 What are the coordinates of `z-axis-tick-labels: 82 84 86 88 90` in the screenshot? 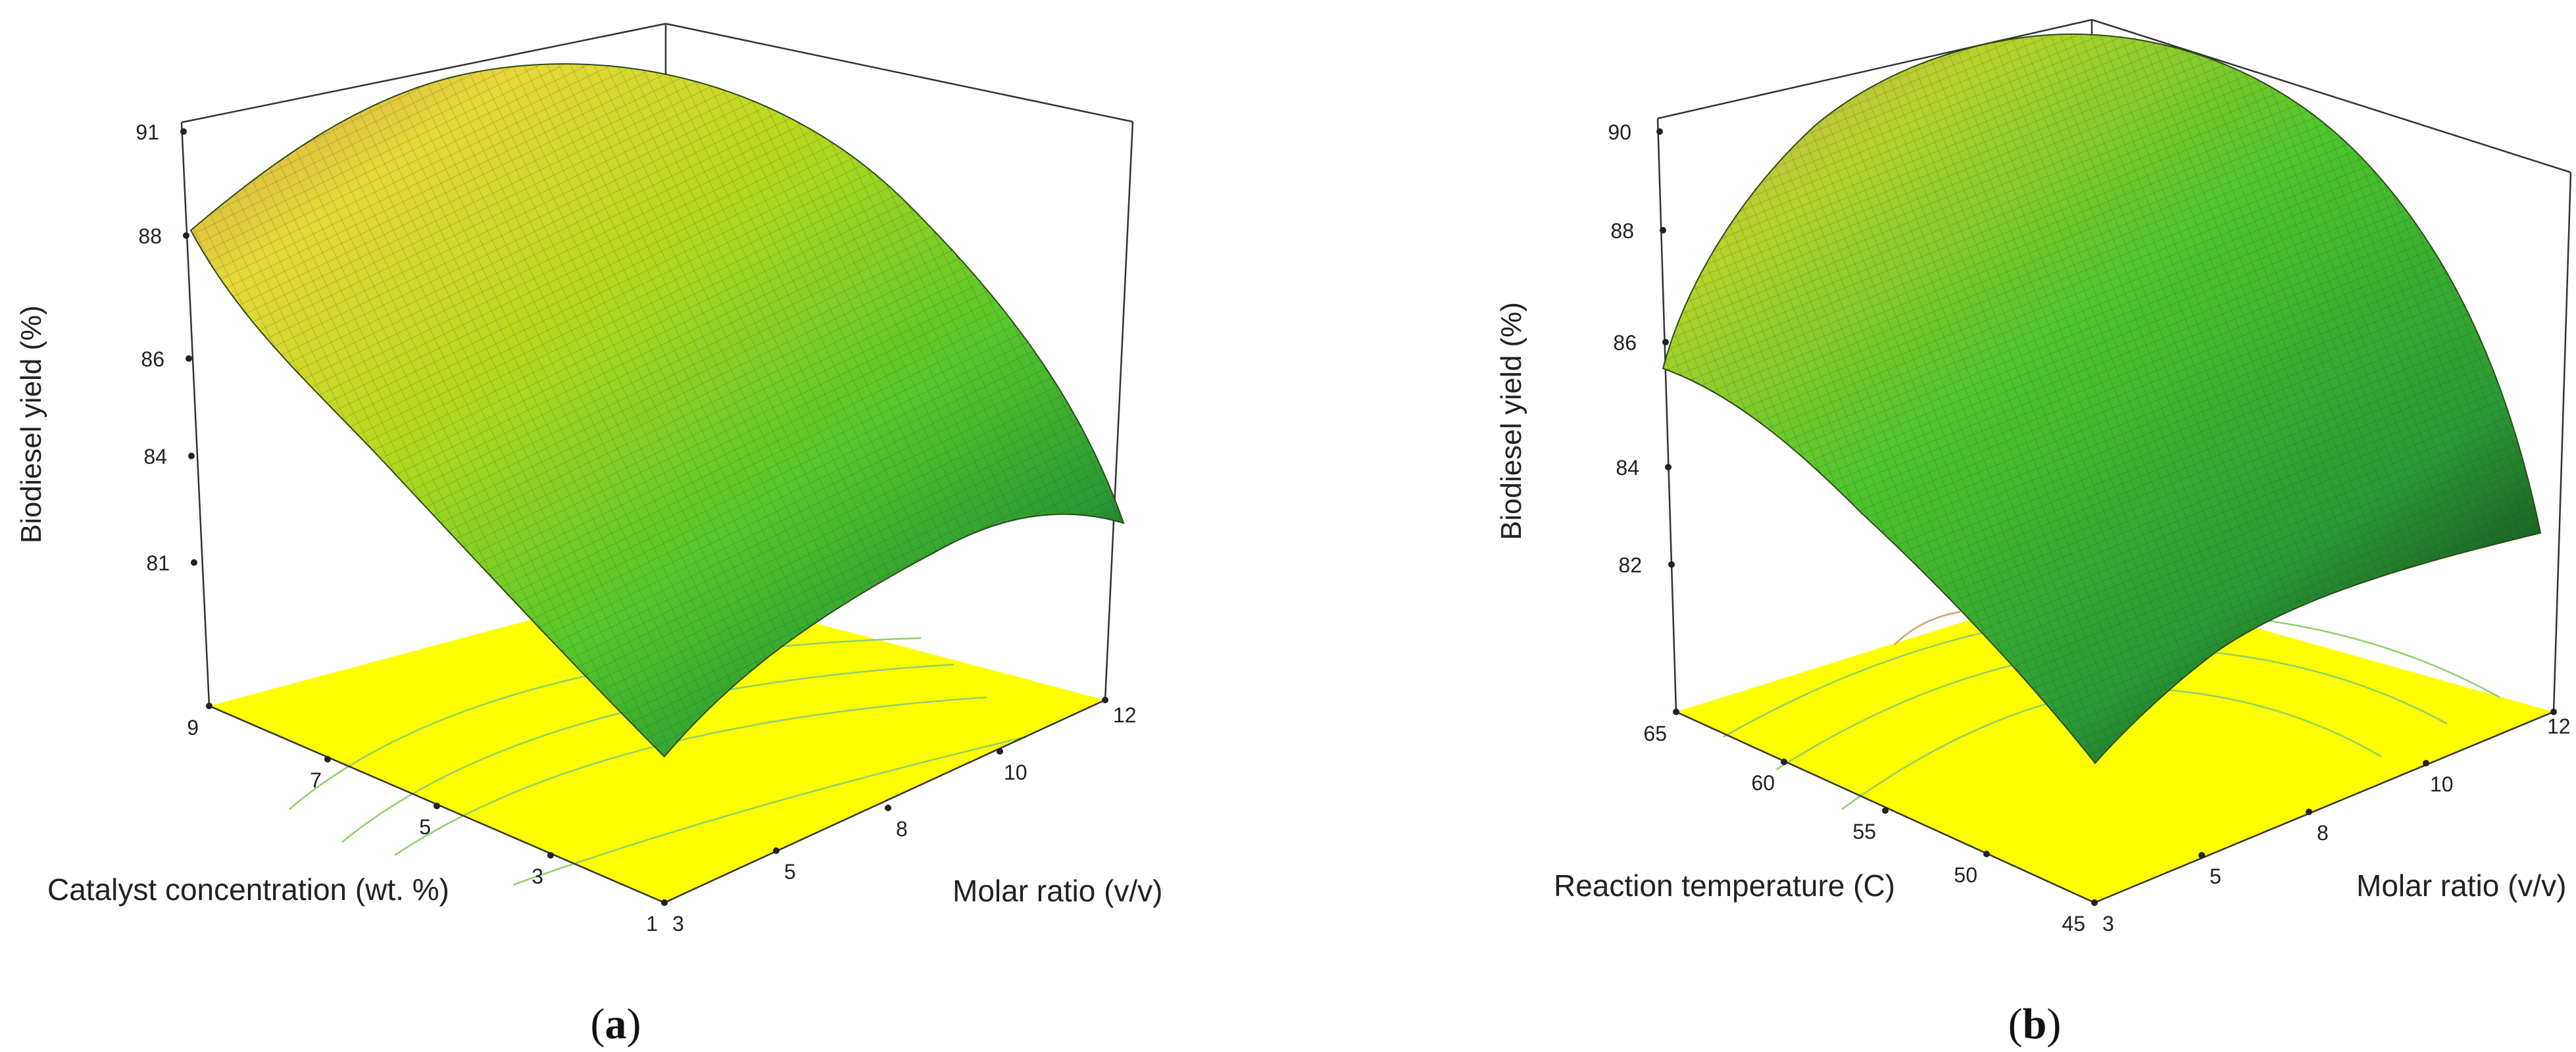 It's located at (1625, 348).